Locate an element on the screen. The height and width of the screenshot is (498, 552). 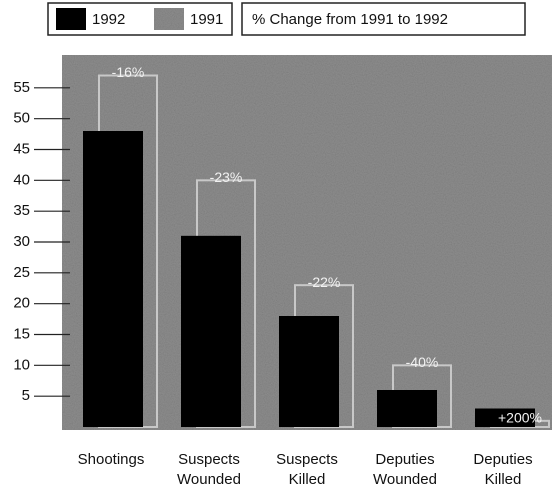
y-tick-label: 20 is located at coordinates (21, 303).